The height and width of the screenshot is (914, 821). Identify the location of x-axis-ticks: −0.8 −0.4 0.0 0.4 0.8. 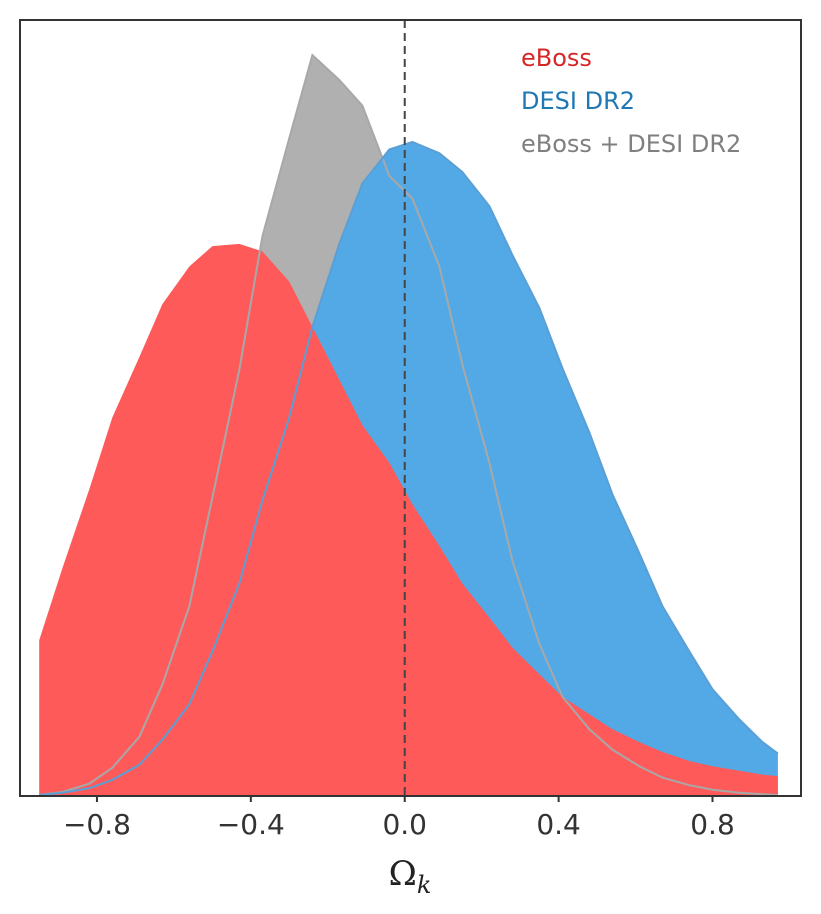
(399, 818).